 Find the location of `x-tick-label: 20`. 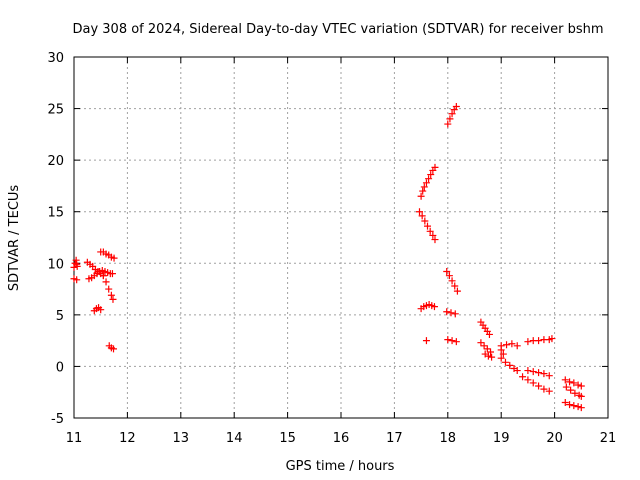

x-tick-label: 20 is located at coordinates (554, 438).